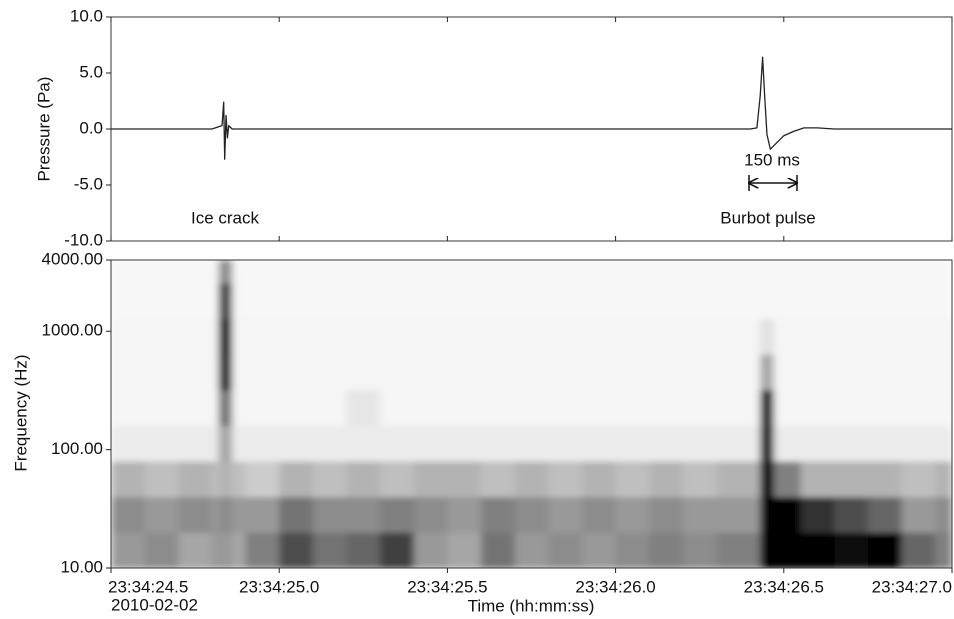  I want to click on x-tick-label: 23:34:27.0, so click(912, 586).